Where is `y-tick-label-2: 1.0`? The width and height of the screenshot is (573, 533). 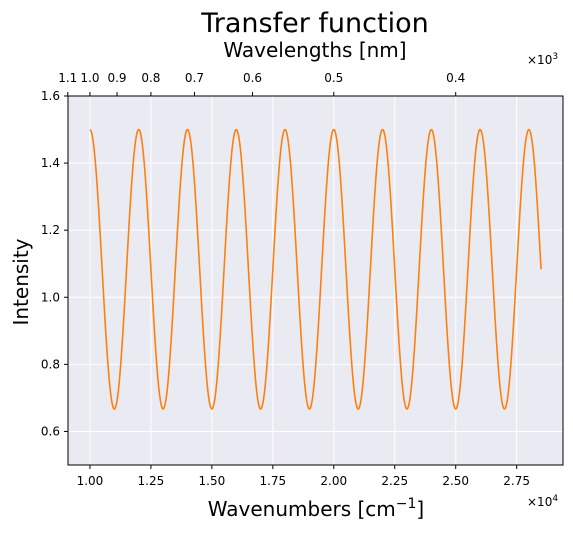 y-tick-label-2: 1.0 is located at coordinates (50, 297).